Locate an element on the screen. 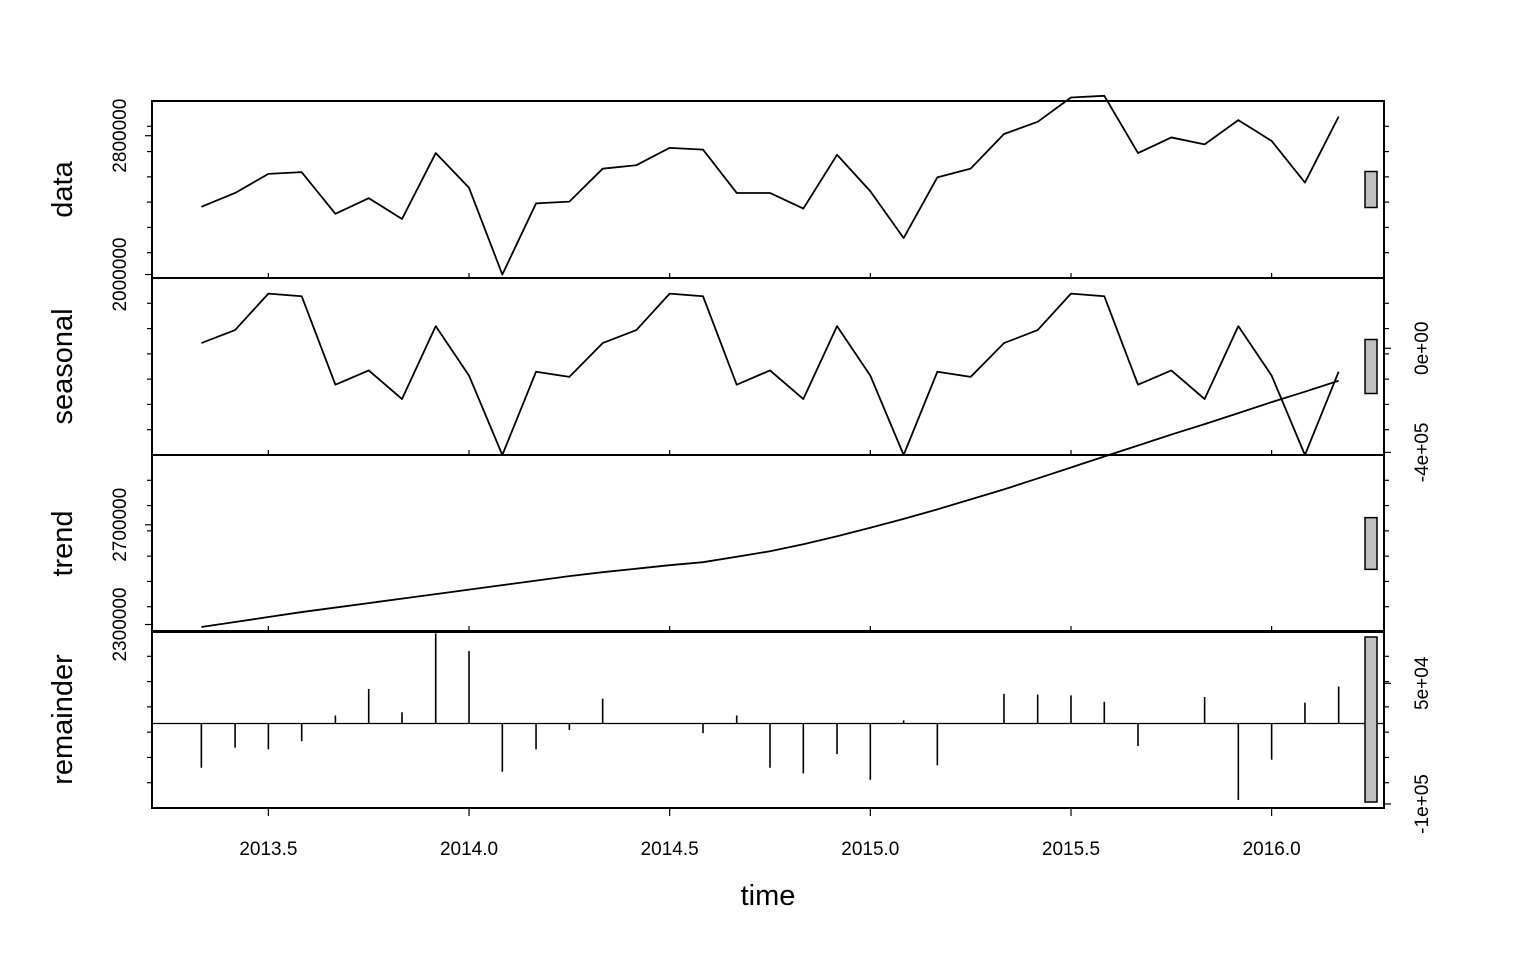 This screenshot has height=960, width=1536. scale-bar-trend is located at coordinates (1371, 543).